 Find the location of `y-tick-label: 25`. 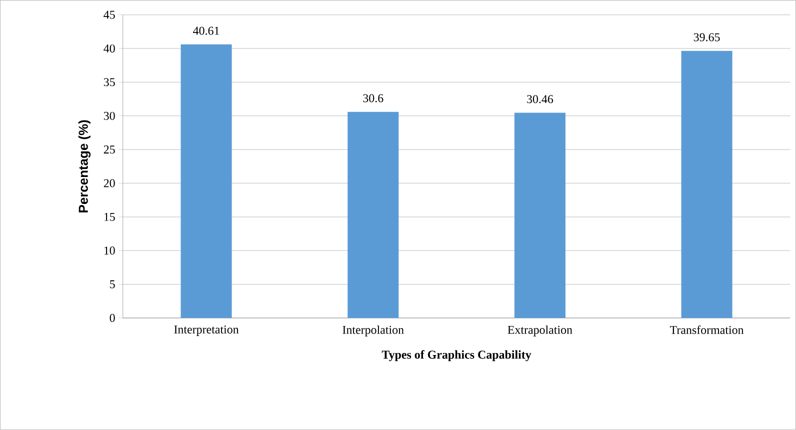

y-tick-label: 25 is located at coordinates (109, 150).